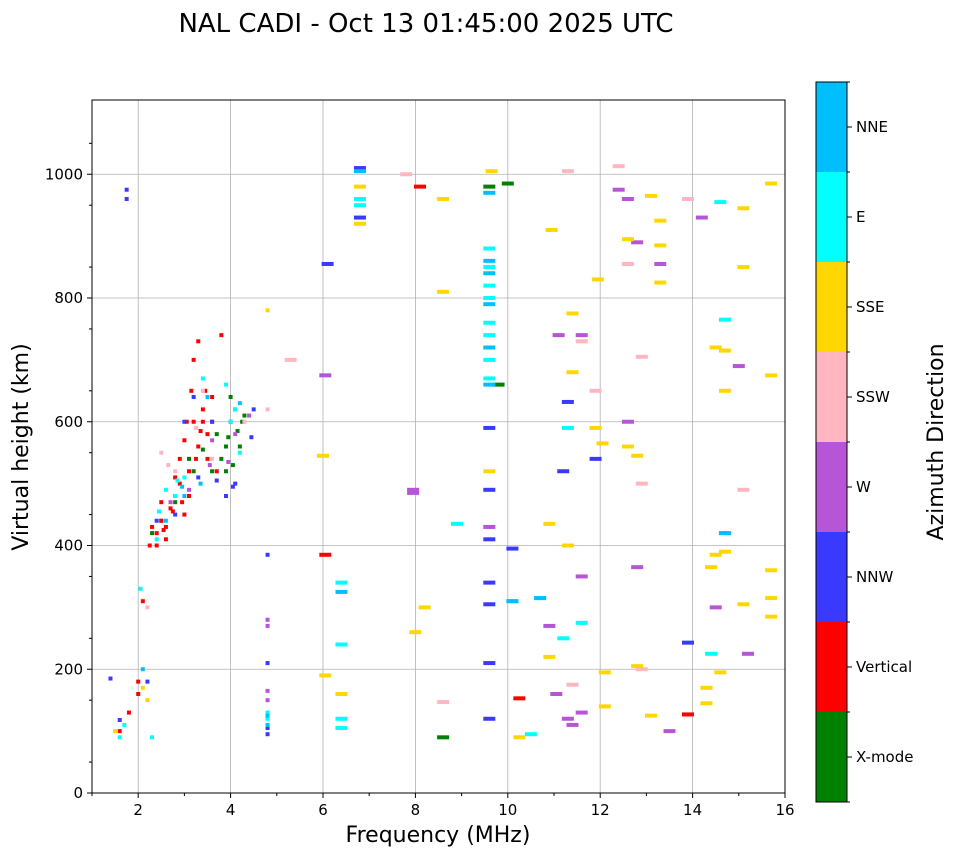  Describe the element at coordinates (231, 810) in the screenshot. I see `x-tick-label: 4` at that location.